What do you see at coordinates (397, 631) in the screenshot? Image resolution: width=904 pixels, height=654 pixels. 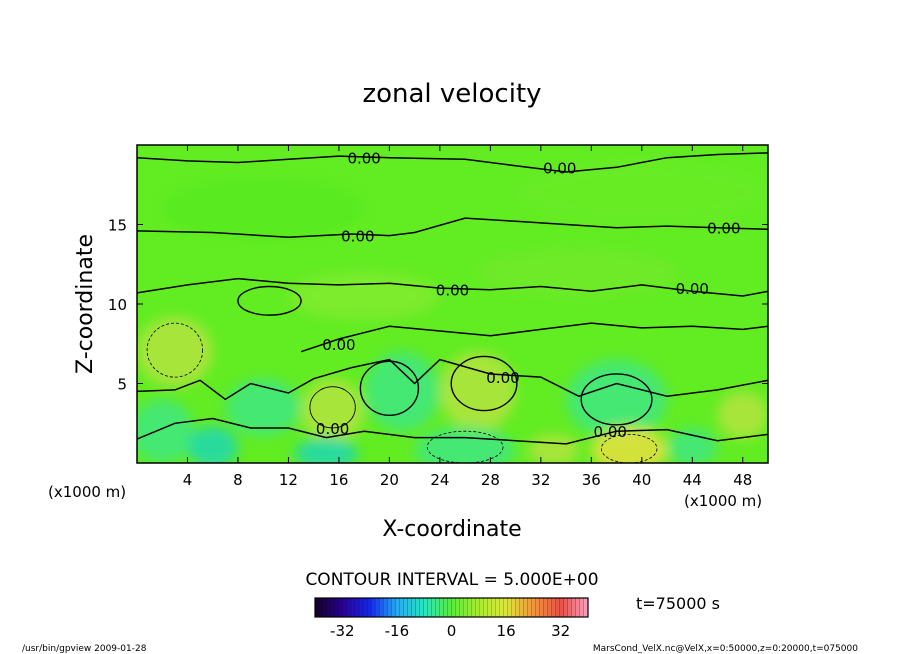 I see `colorbar-tick-label: -16` at bounding box center [397, 631].